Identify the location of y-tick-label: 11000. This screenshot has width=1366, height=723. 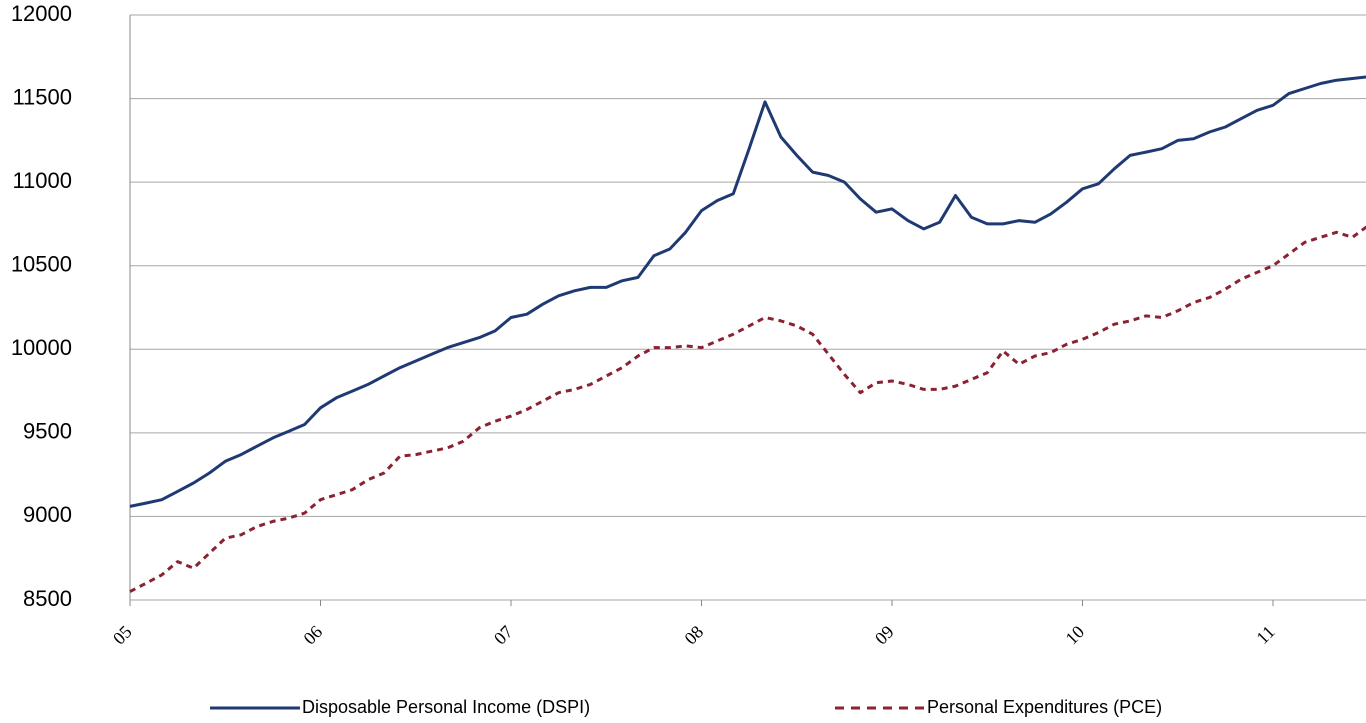
(42, 180).